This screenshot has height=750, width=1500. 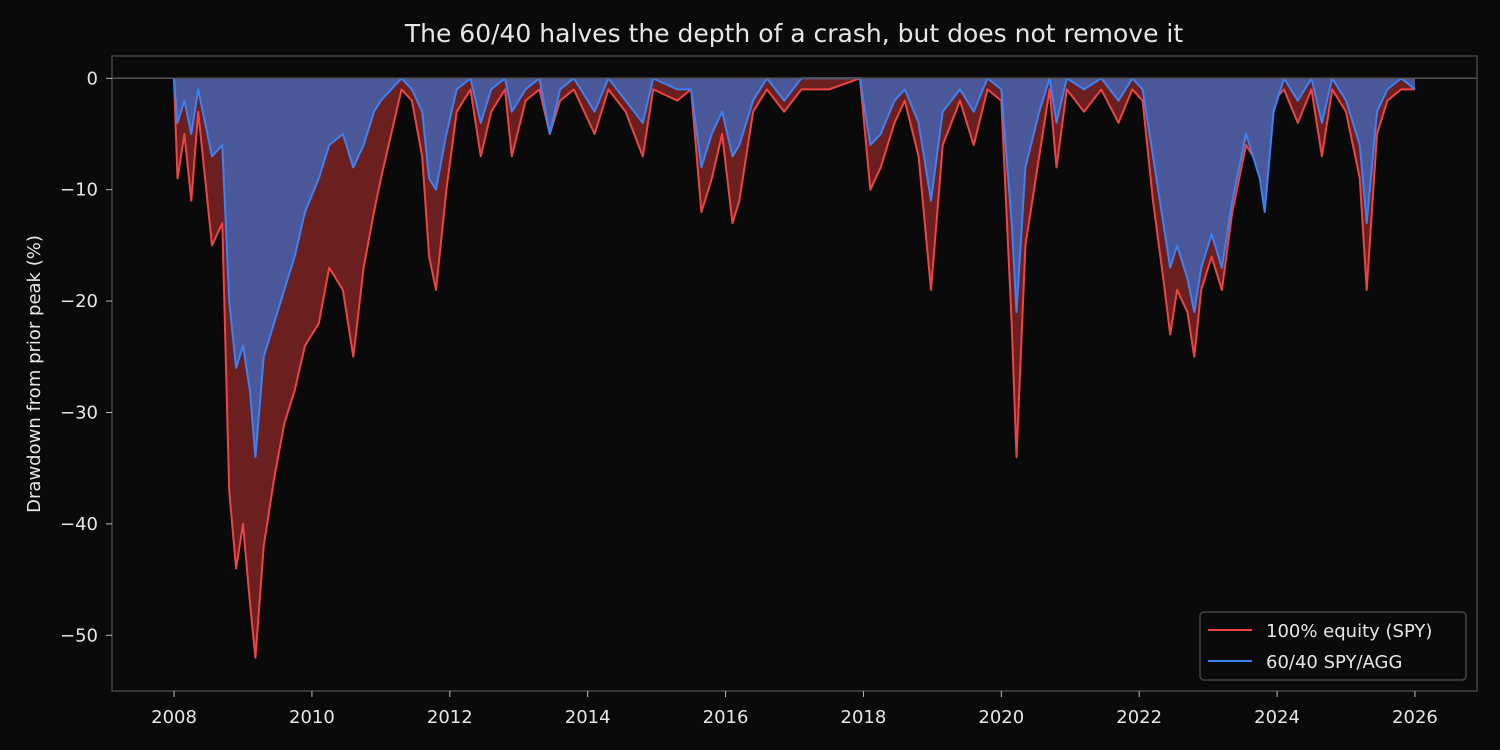 What do you see at coordinates (174, 717) in the screenshot?
I see `x-tick-label: 2008` at bounding box center [174, 717].